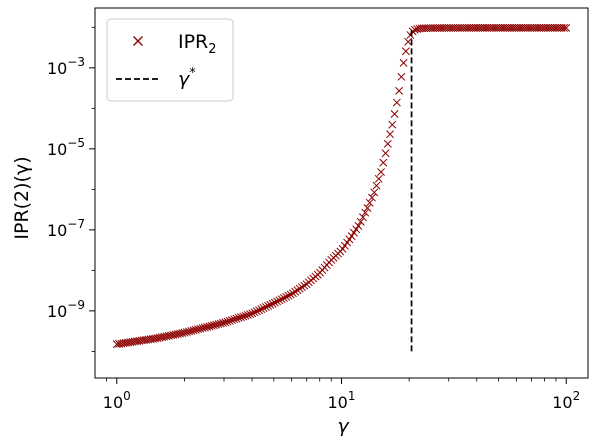 The height and width of the screenshot is (446, 601). I want to click on legend: IPR2 γ*, so click(170, 60).